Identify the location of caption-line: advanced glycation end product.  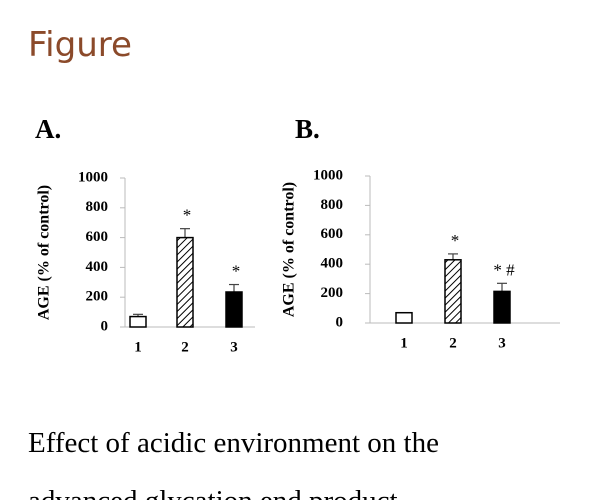
(213, 492).